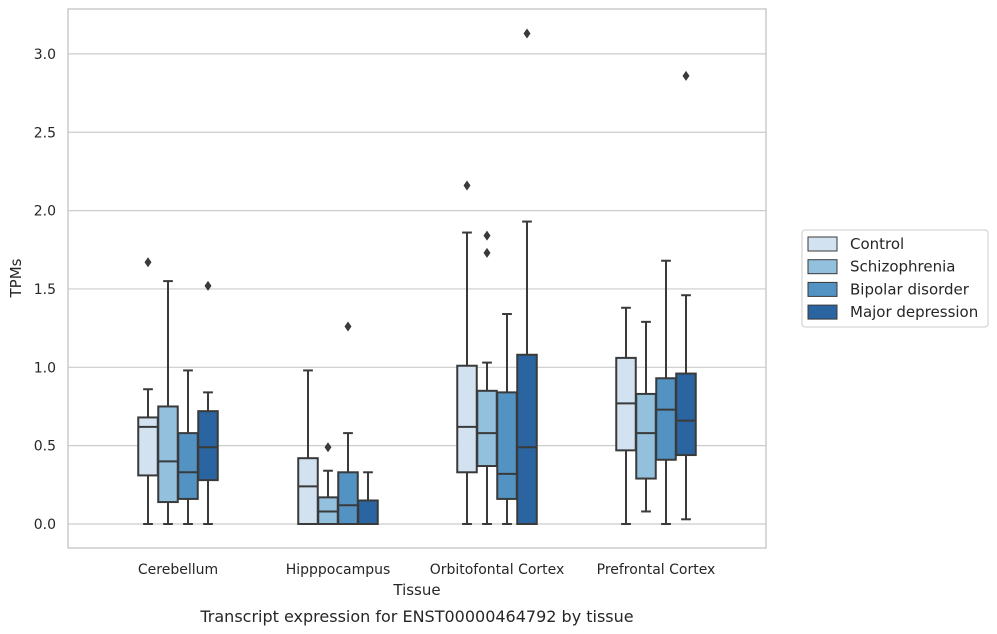  What do you see at coordinates (45, 447) in the screenshot?
I see `y-tick-label: 0.5` at bounding box center [45, 447].